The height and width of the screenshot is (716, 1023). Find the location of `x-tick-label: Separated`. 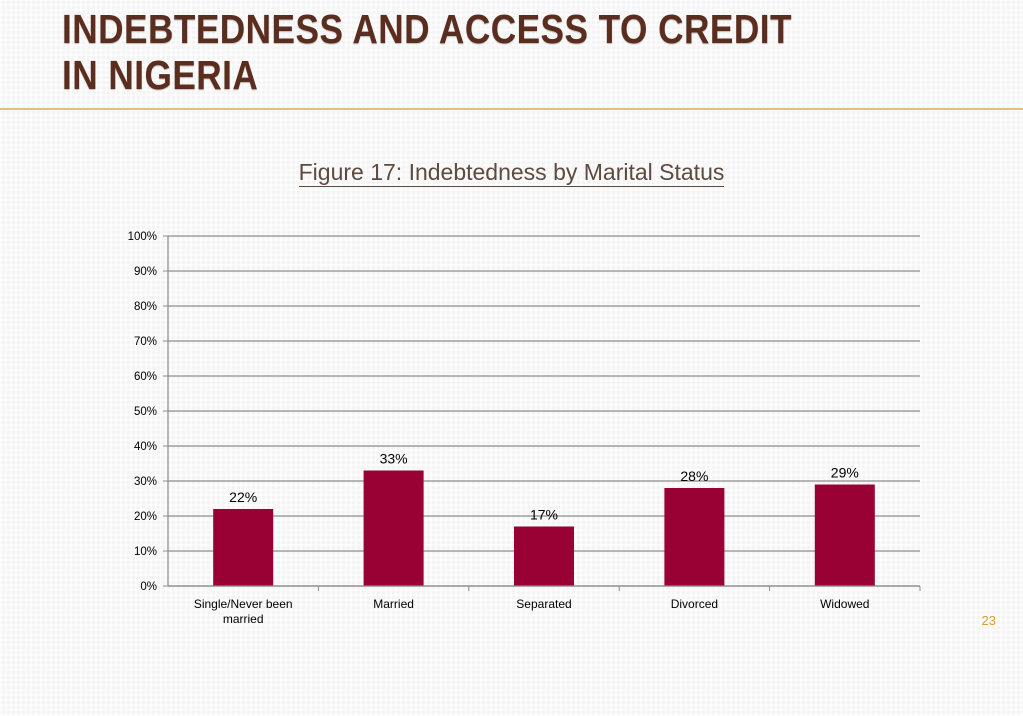

x-tick-label: Separated is located at coordinates (543, 604).